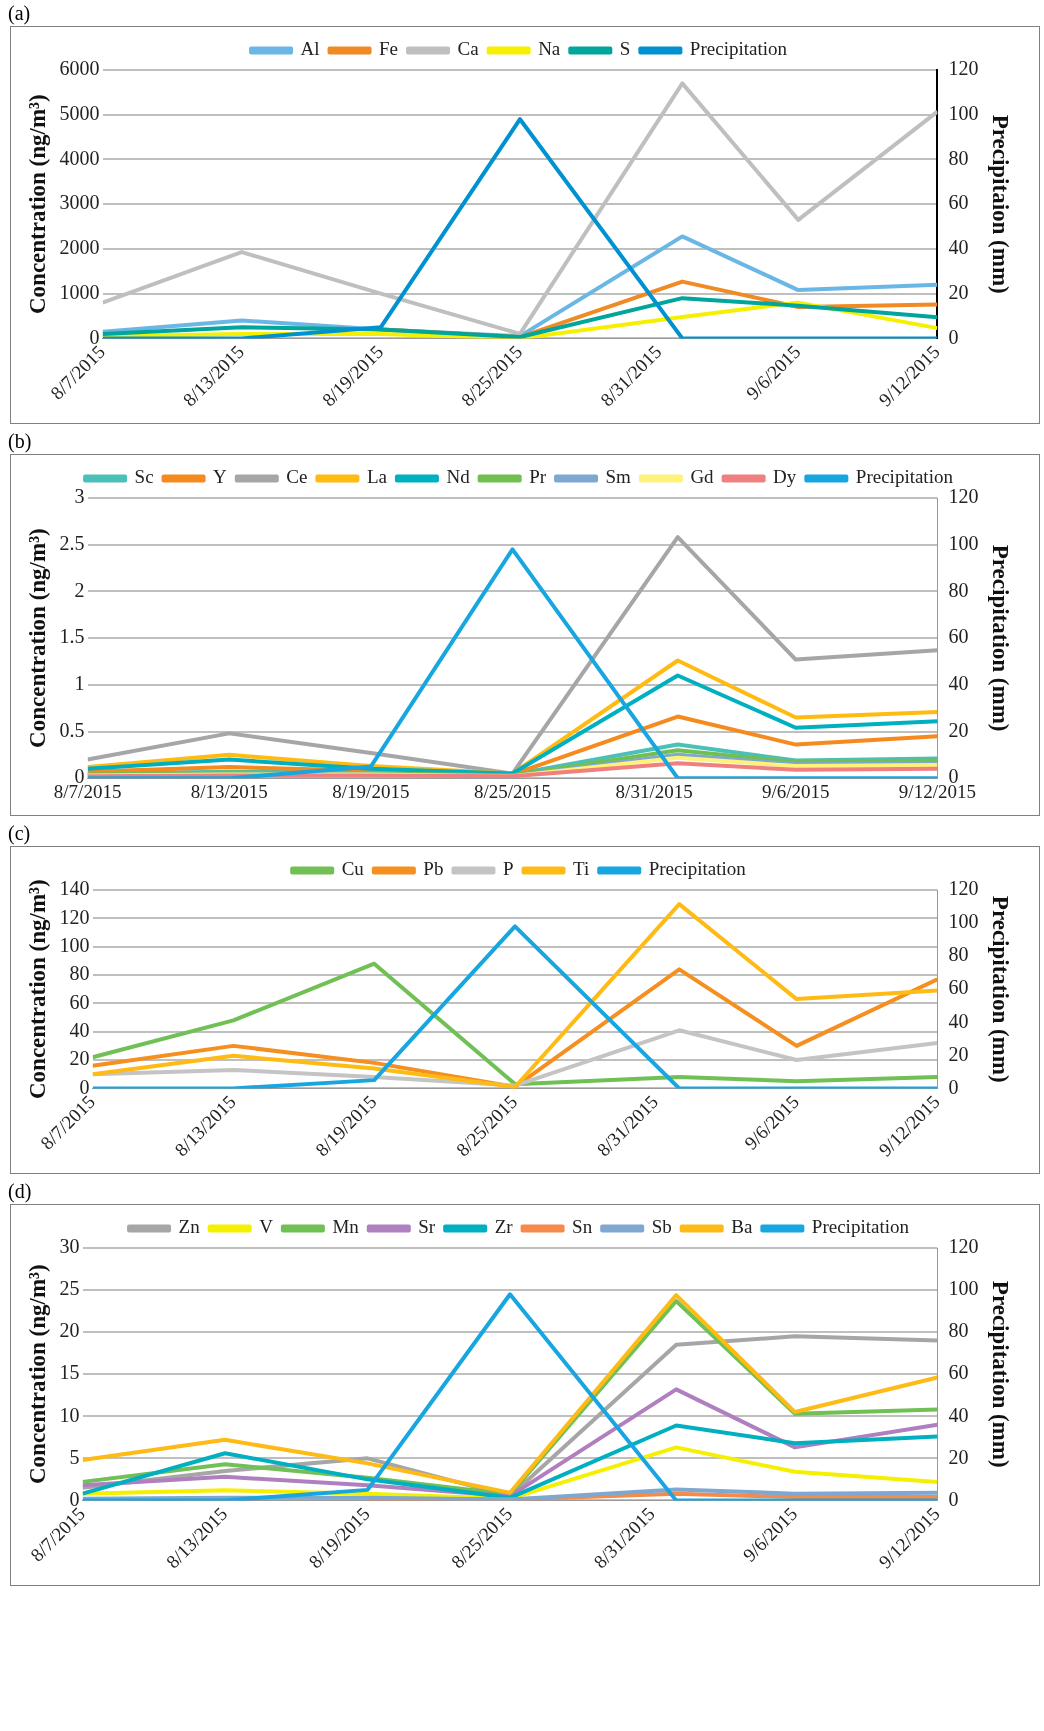 The image size is (1044, 1731). What do you see at coordinates (582, 1227) in the screenshot?
I see `legend-label: Sn` at bounding box center [582, 1227].